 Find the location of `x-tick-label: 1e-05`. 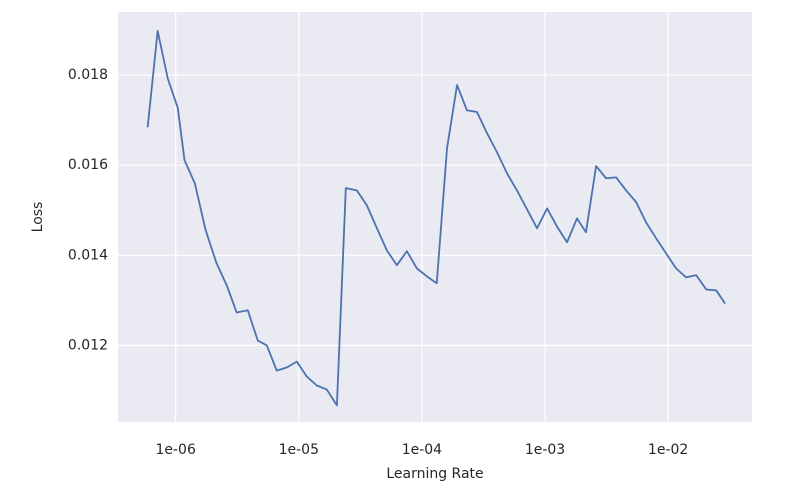

x-tick-label: 1e-05 is located at coordinates (299, 450).